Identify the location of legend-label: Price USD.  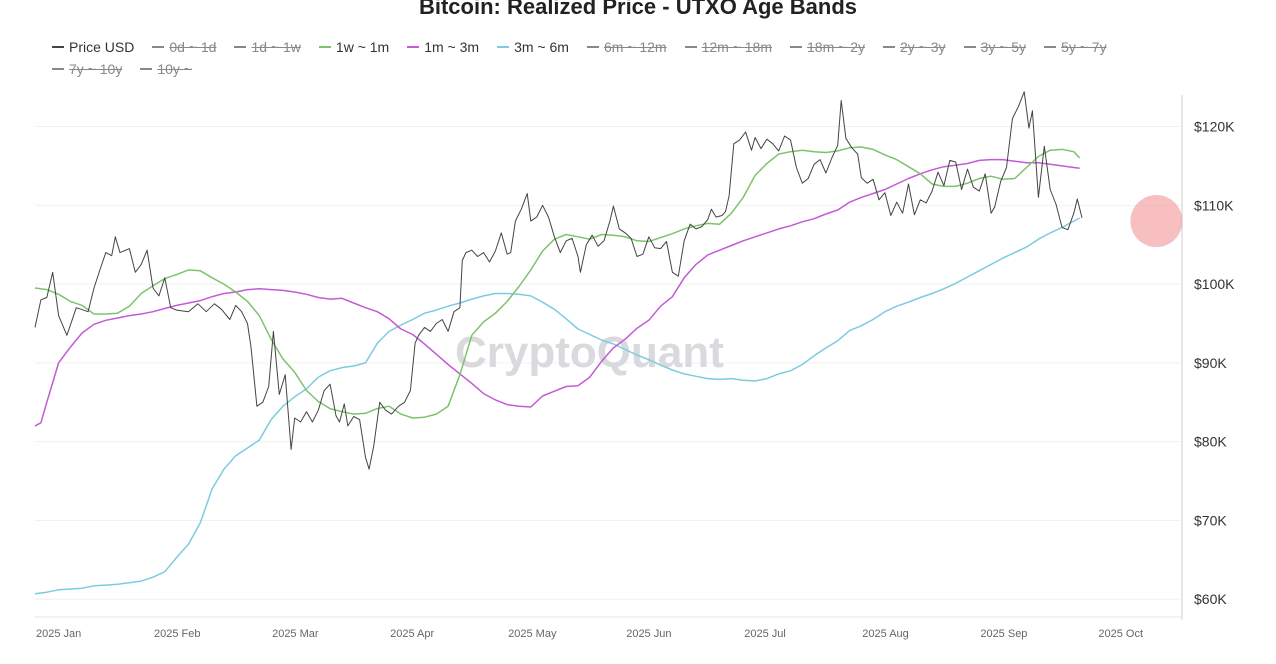
(102, 47).